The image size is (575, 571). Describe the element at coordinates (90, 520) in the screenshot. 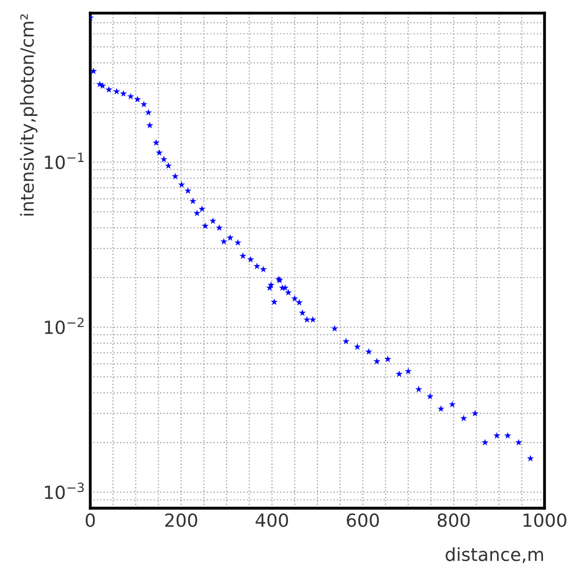

I see `x-tick-label: 0` at that location.